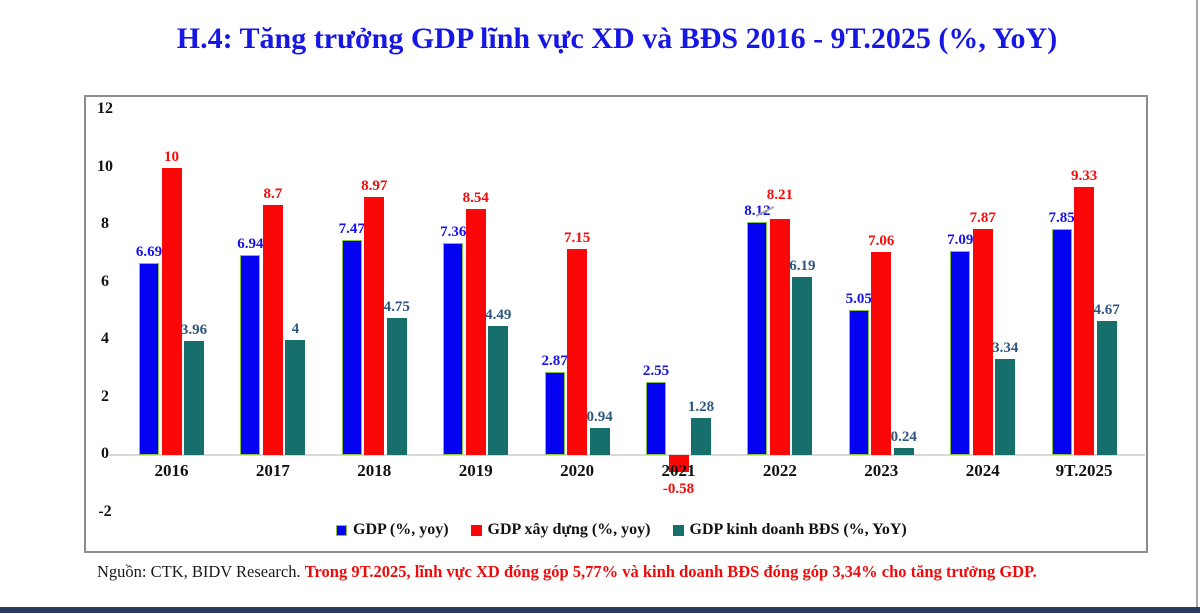 Image resolution: width=1200 pixels, height=614 pixels. I want to click on x-axis-category-label: 2018, so click(374, 470).